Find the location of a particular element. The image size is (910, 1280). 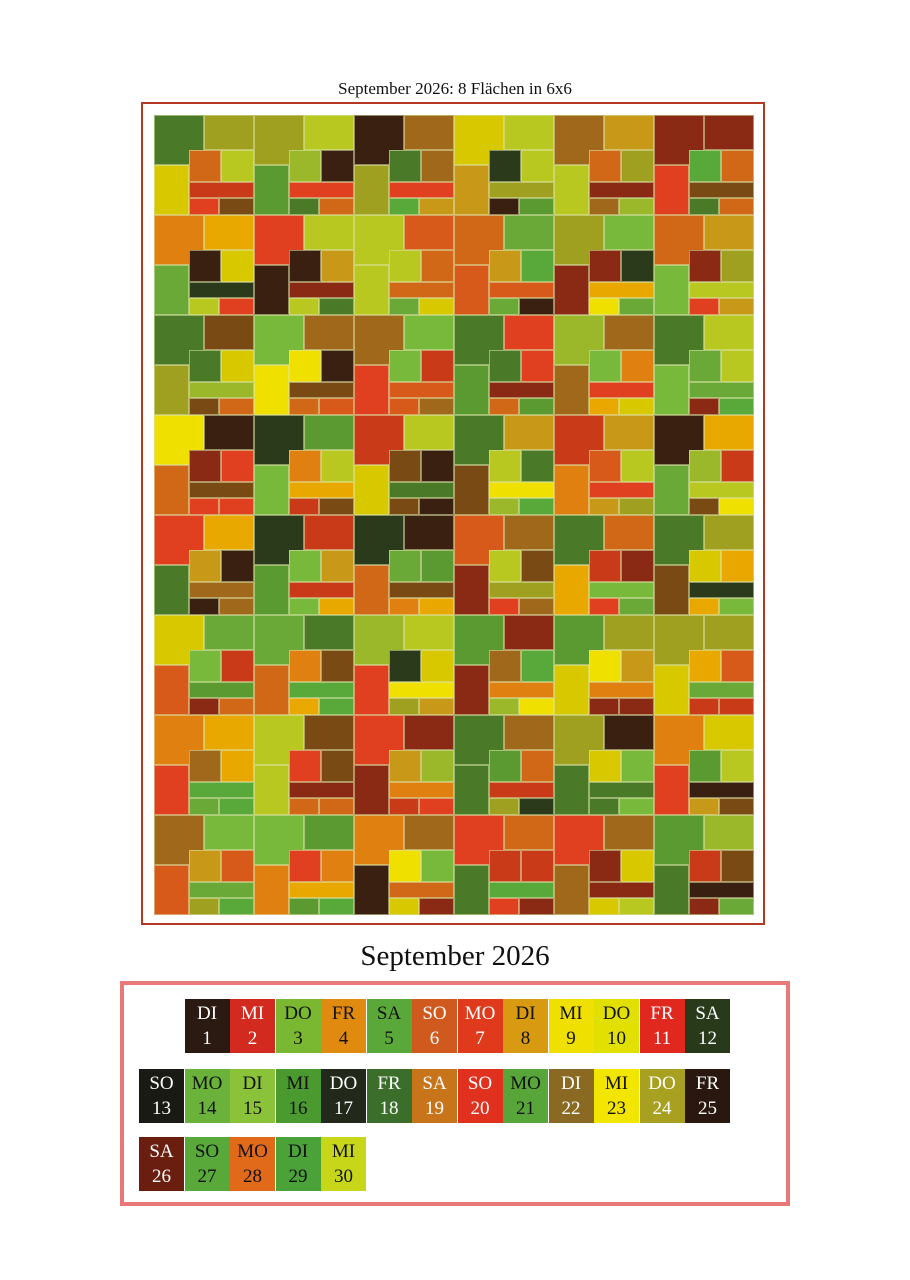

day-number: 29 is located at coordinates (298, 1176).